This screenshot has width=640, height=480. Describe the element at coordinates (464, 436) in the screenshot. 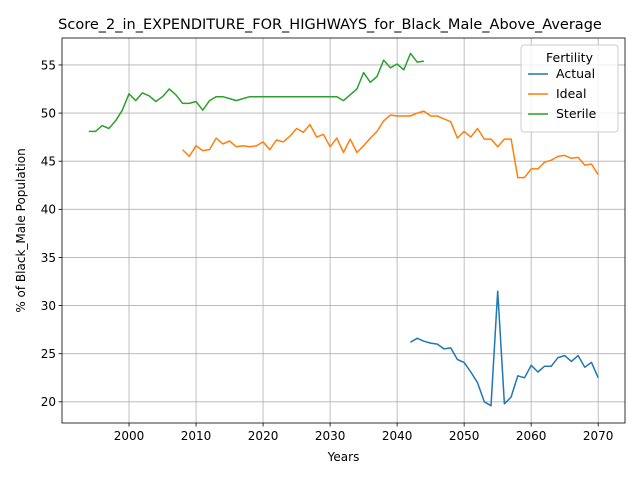

I see `x-tick-label: 2050` at that location.